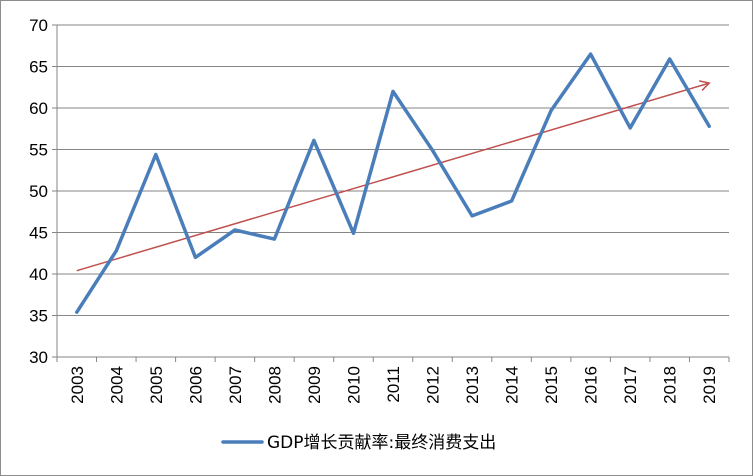 This screenshot has height=476, width=753. I want to click on y-tick-label: 70, so click(38, 25).